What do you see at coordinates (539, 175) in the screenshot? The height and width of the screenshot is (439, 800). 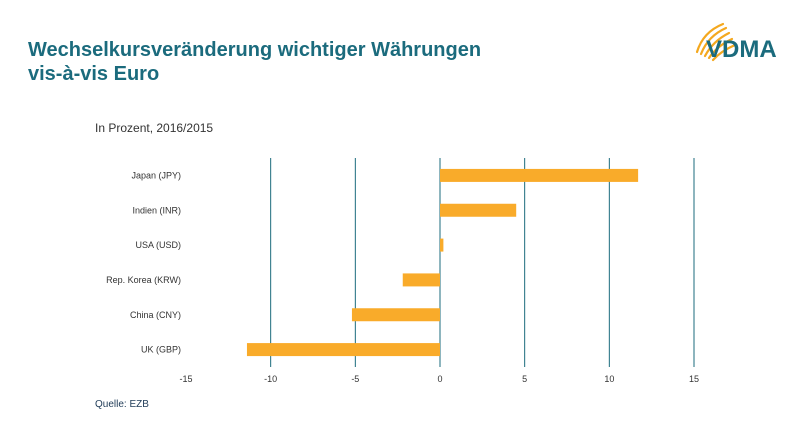 I see `bar-japan-jpy` at bounding box center [539, 175].